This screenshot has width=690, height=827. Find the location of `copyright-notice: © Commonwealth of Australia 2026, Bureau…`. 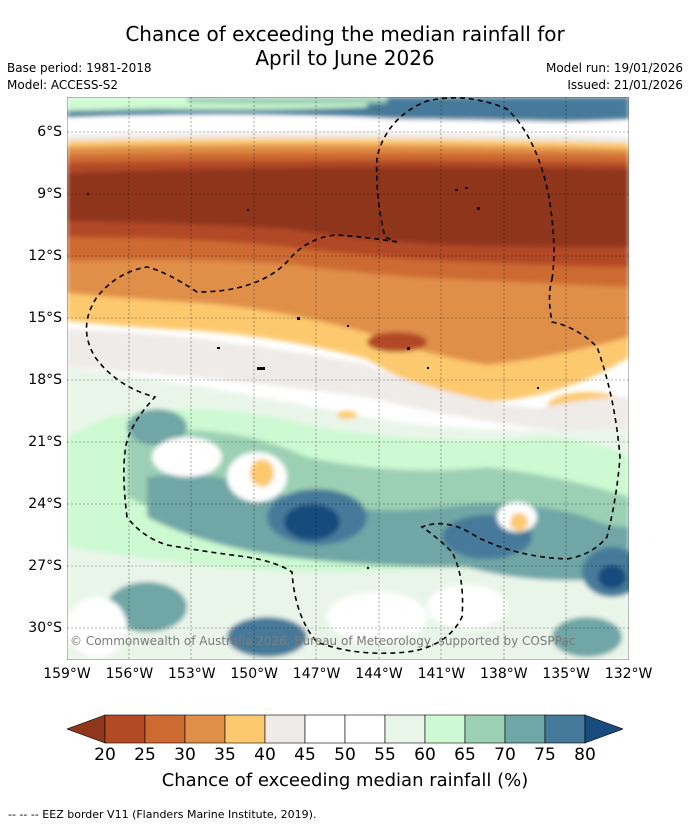

copyright-notice: © Commonwealth of Australia 2026, Bureau… is located at coordinates (323, 641).